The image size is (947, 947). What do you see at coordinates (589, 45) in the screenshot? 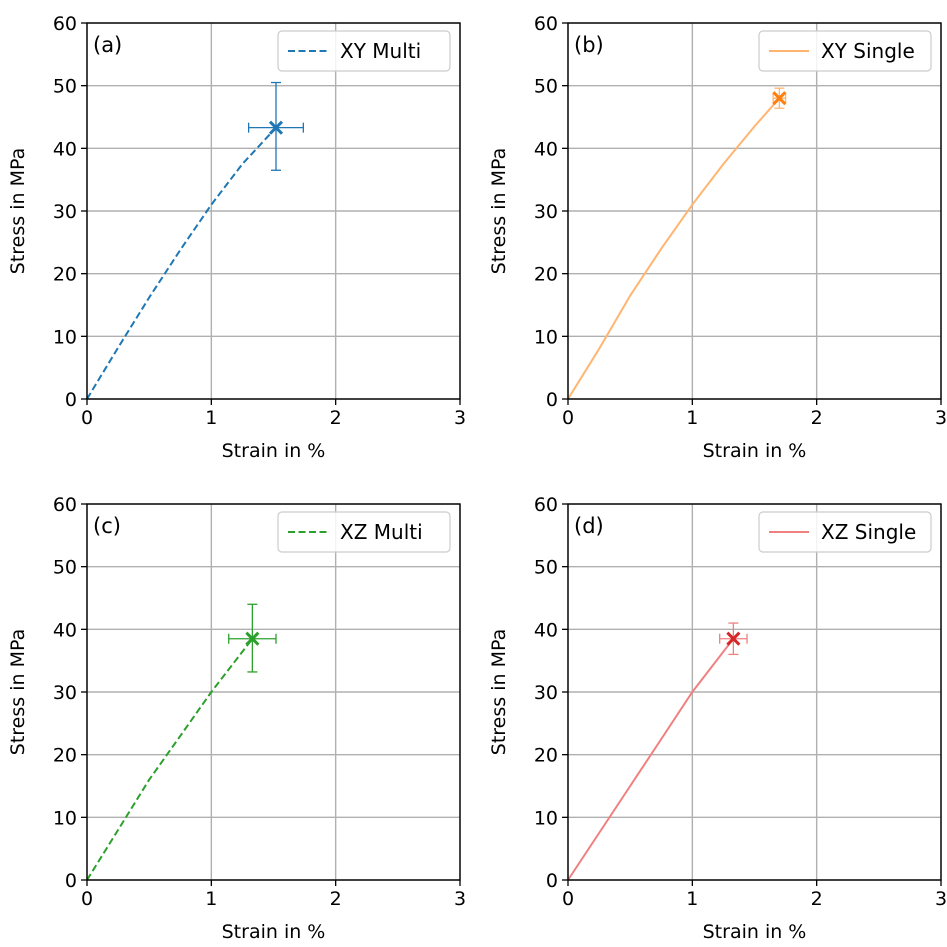
I see `panel-label: (b)` at bounding box center [589, 45].